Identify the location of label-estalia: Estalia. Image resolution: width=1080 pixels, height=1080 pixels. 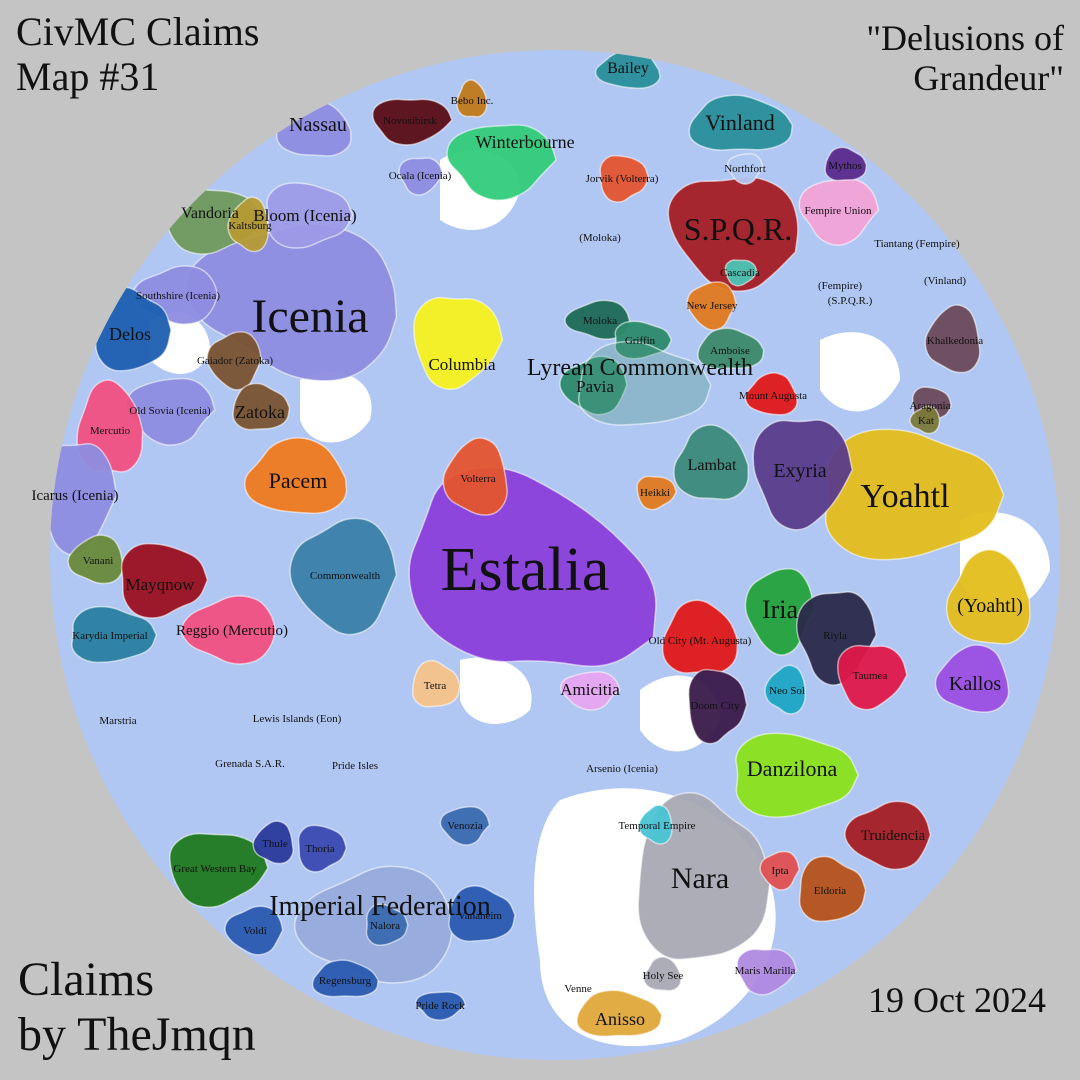
(525, 570).